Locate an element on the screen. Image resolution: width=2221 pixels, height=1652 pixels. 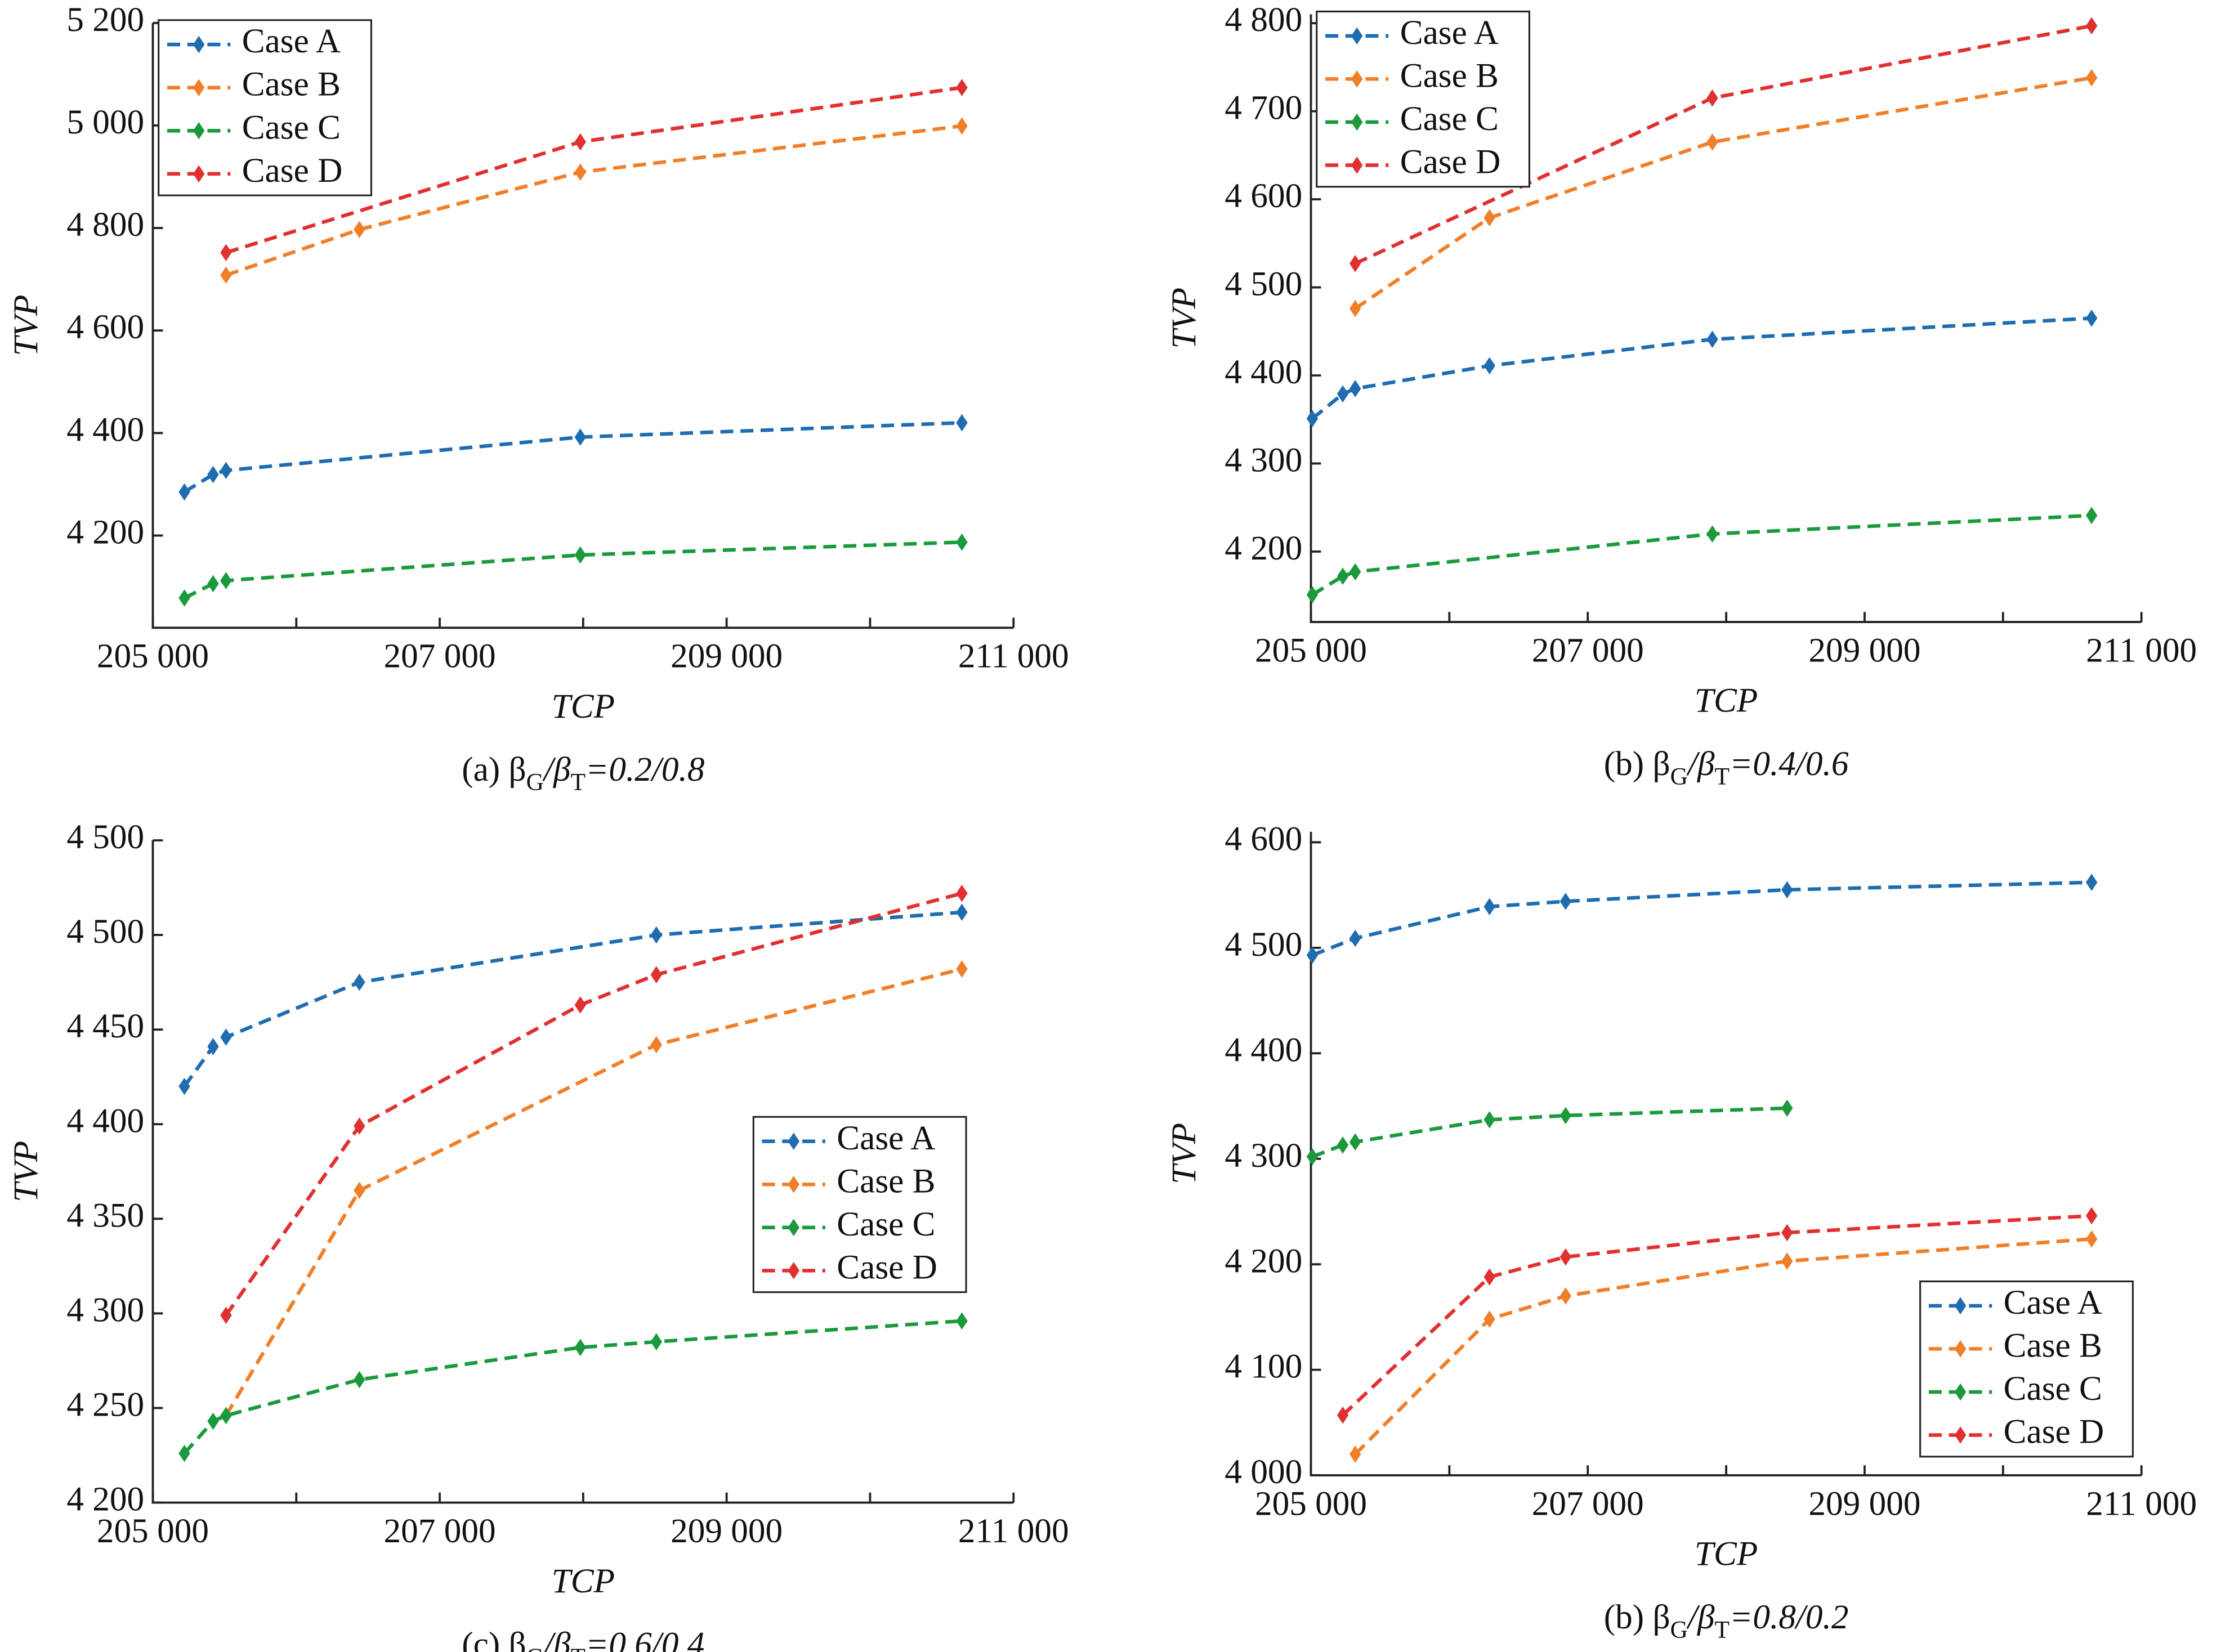
y-tick-label: 4 500 is located at coordinates (105, 837).